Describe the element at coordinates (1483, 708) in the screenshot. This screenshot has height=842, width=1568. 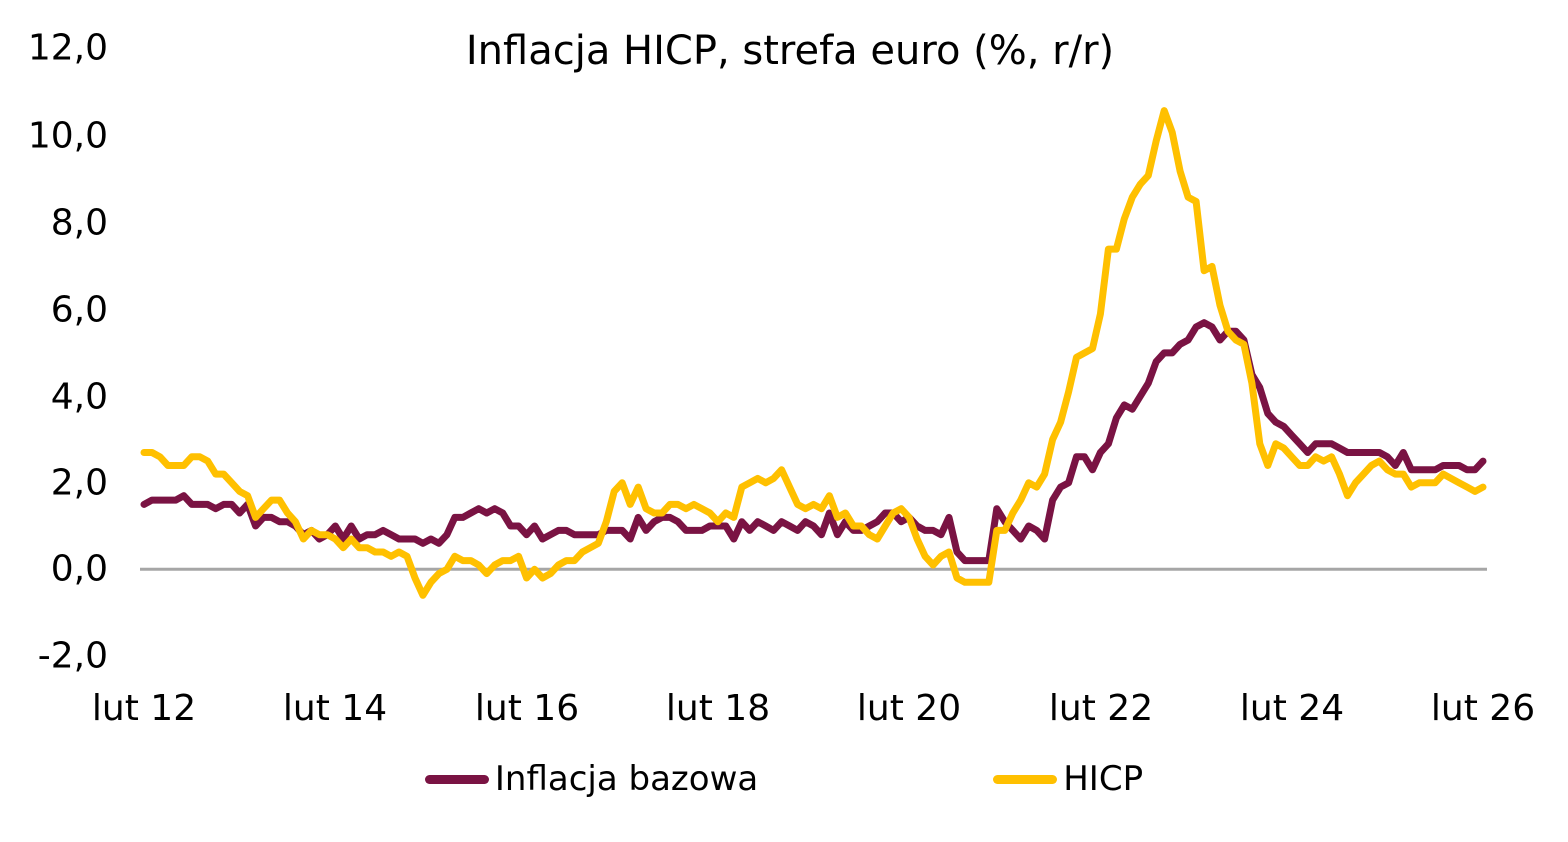
I see `x-axis-tick-label: lut 26` at that location.